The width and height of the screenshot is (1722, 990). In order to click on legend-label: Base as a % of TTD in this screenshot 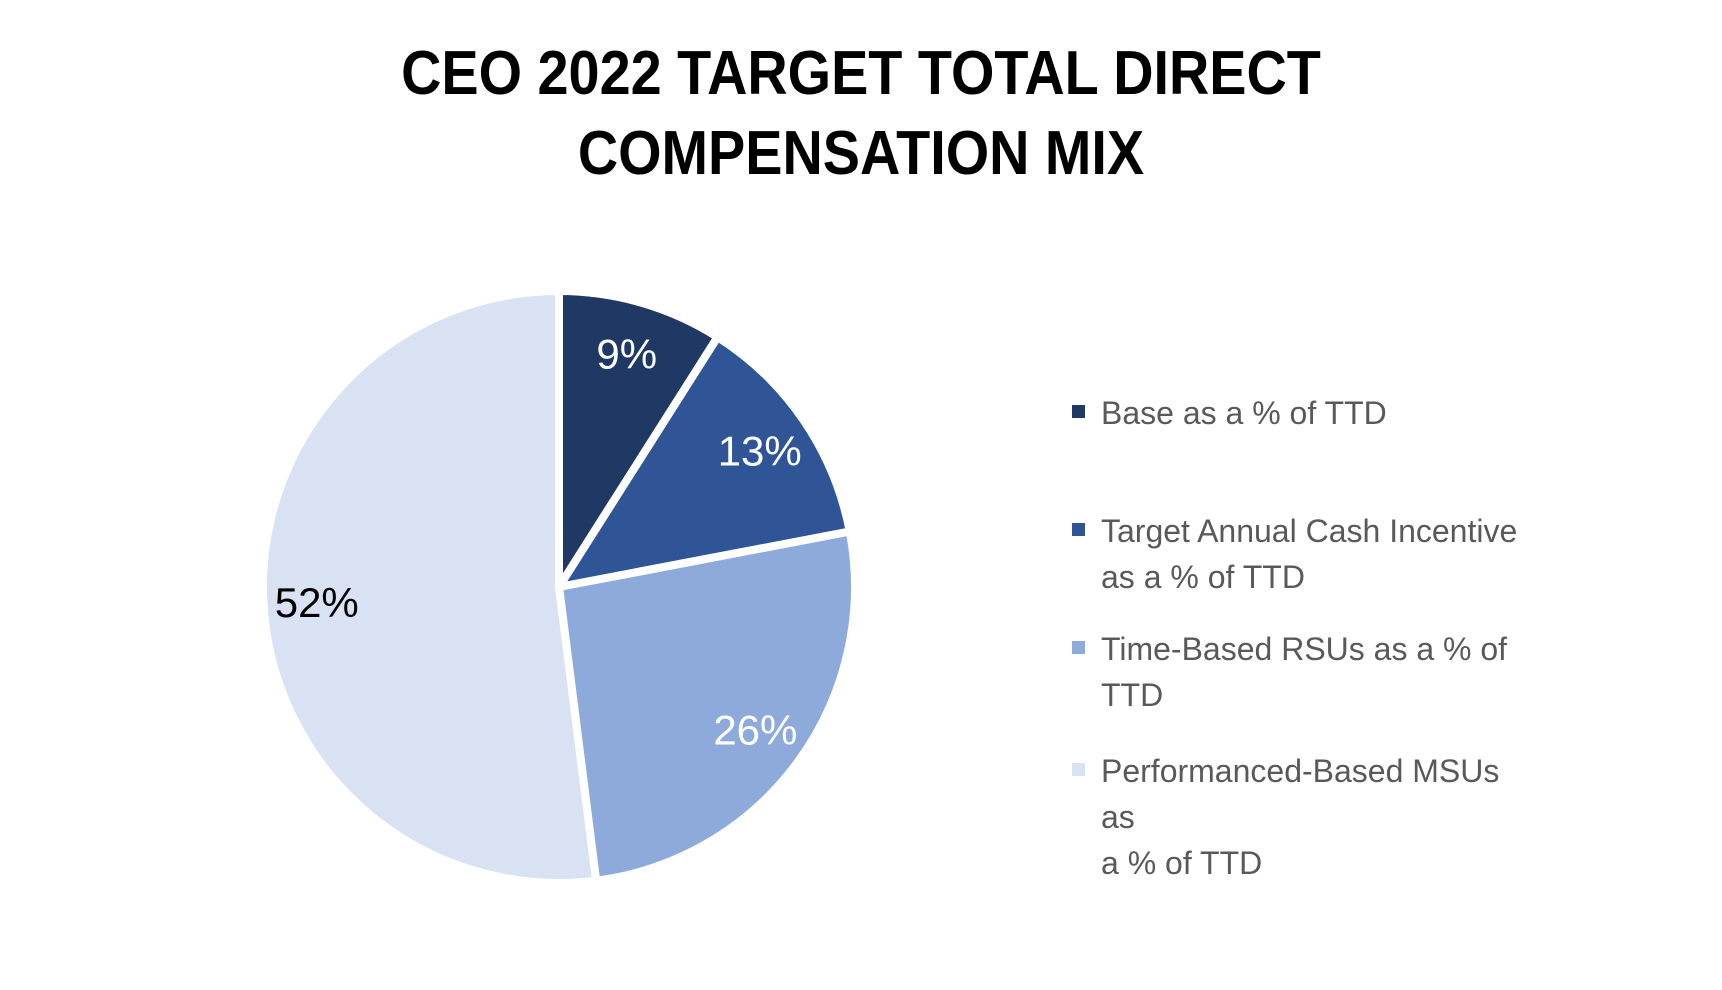, I will do `click(1244, 413)`.